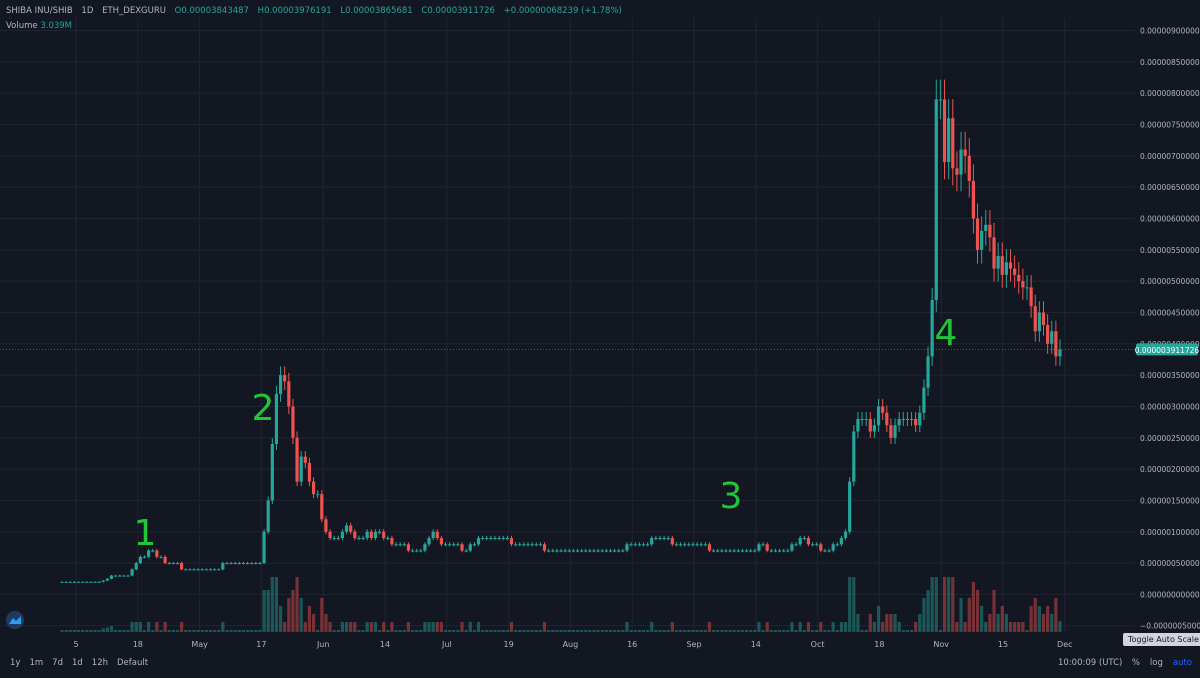 Image resolution: width=1200 pixels, height=678 pixels. Describe the element at coordinates (57, 663) in the screenshot. I see `range-7d: 7d` at that location.